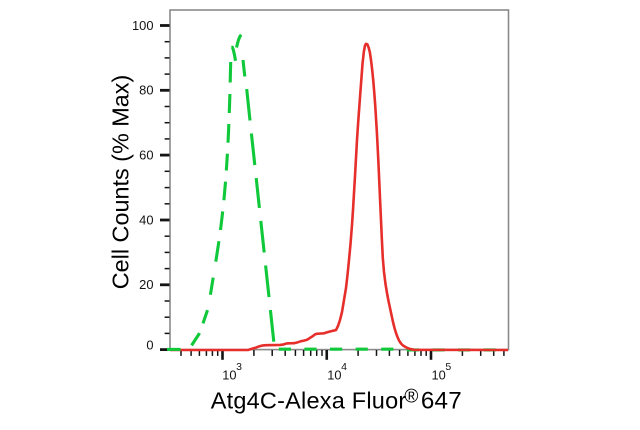  Describe the element at coordinates (121, 182) in the screenshot. I see `svg-text: Cell Counts (% Max)` at that location.